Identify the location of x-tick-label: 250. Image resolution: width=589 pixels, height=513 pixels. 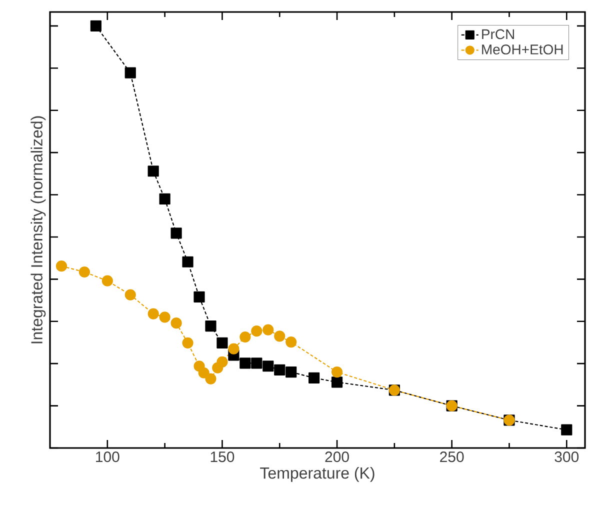
(452, 457).